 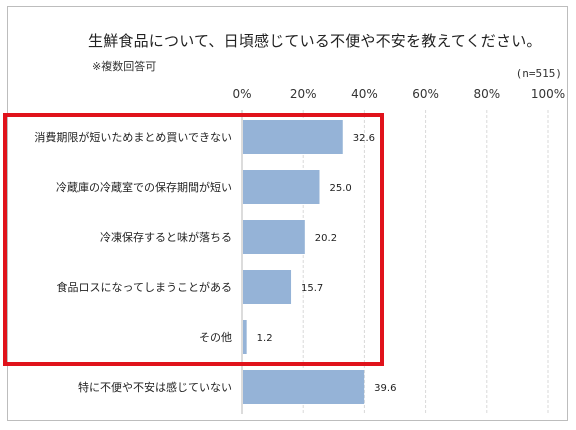 What do you see at coordinates (385, 388) in the screenshot?
I see `value-label: 39.6` at bounding box center [385, 388].